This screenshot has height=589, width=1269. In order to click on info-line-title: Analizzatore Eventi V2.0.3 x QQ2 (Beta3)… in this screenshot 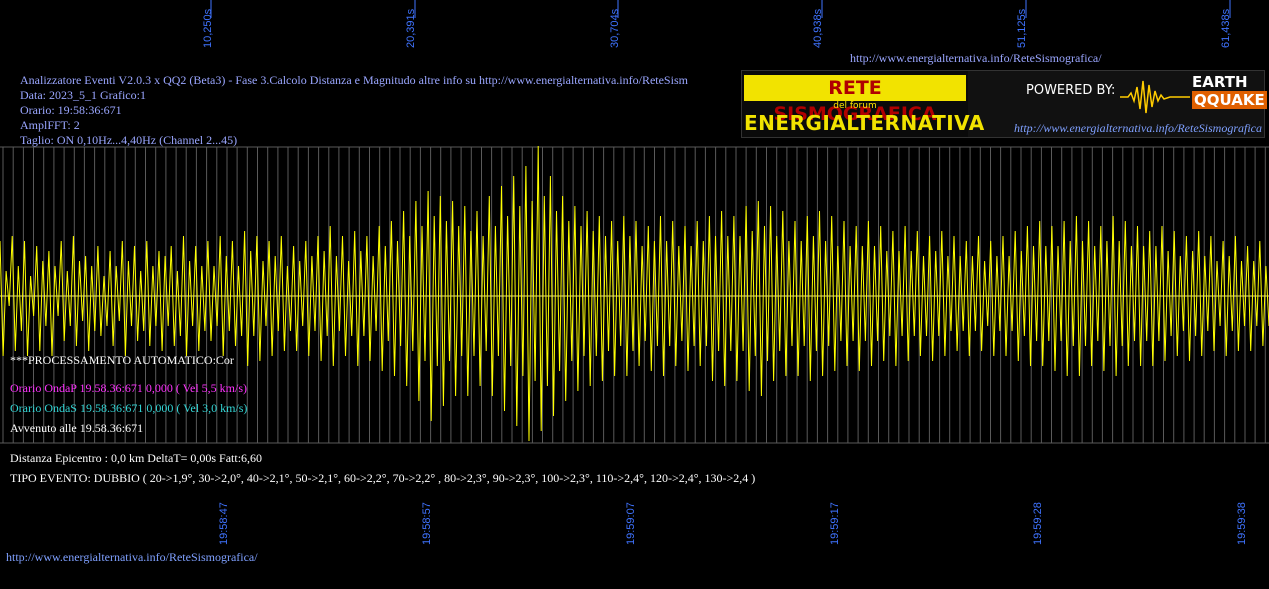, I will do `click(354, 80)`.